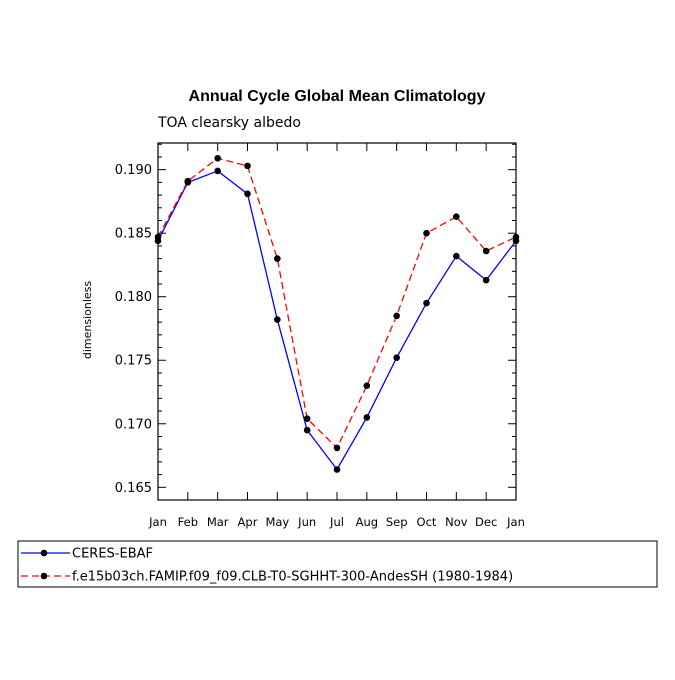 This screenshot has height=680, width=675. Describe the element at coordinates (248, 522) in the screenshot. I see `x-tick-label: Apr` at that location.